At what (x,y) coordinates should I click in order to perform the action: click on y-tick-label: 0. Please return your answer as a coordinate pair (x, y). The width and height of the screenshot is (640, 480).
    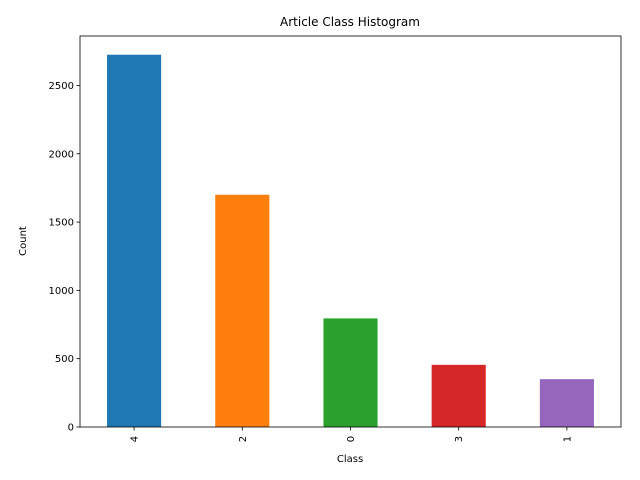
    Looking at the image, I should click on (71, 428).